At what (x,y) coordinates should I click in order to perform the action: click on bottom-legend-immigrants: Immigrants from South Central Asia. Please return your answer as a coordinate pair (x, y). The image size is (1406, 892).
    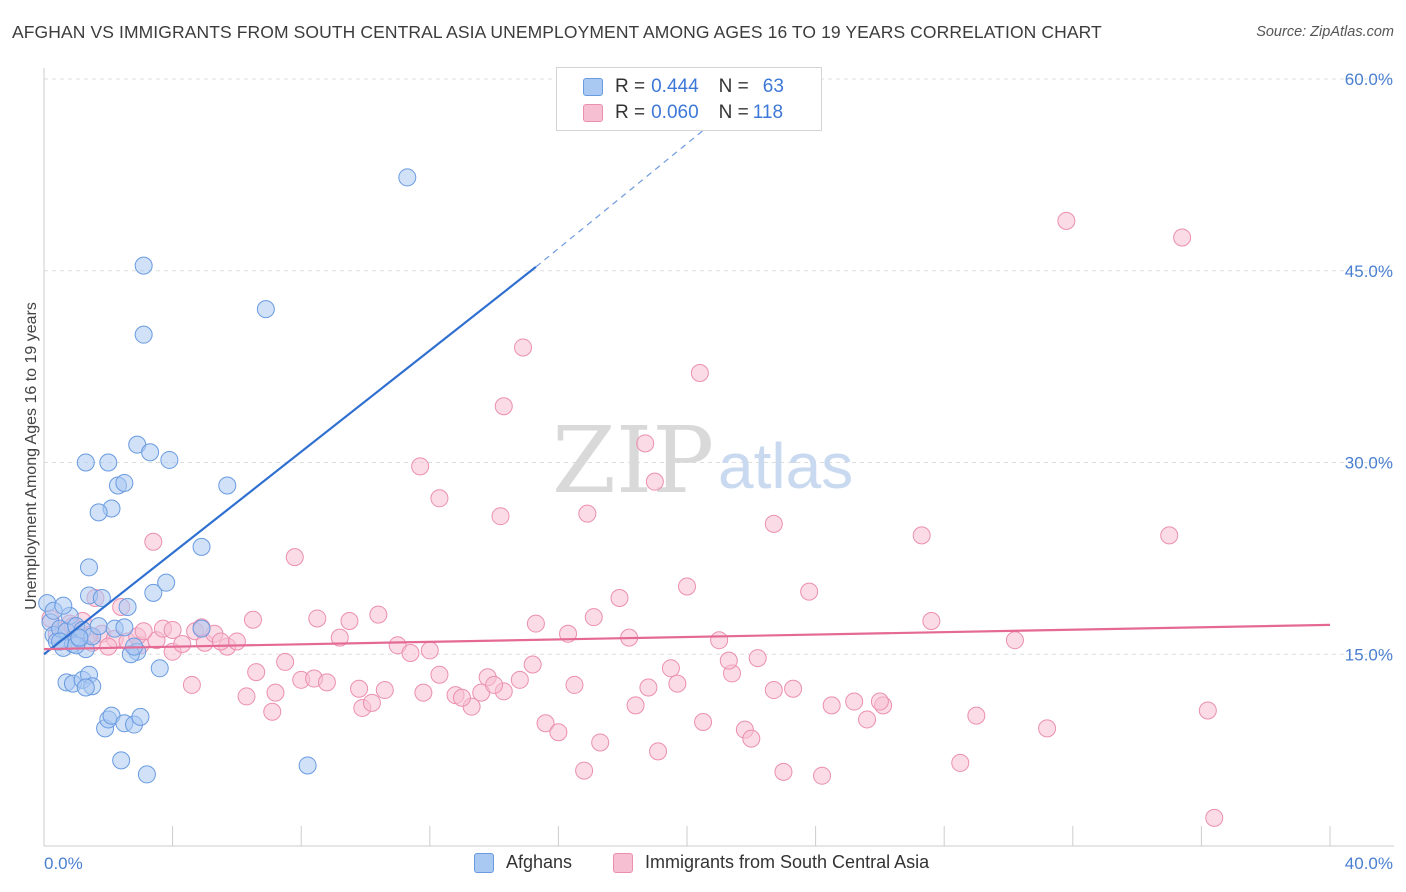
    Looking at the image, I should click on (771, 862).